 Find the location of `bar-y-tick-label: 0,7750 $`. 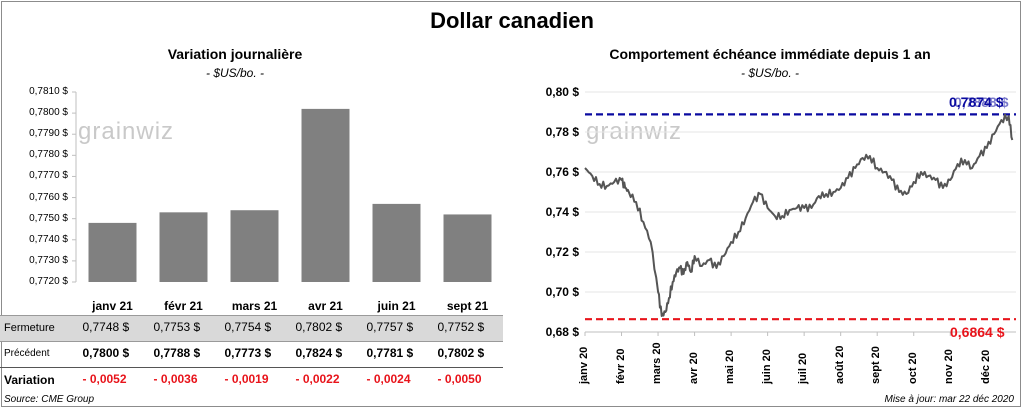

bar-y-tick-label: 0,7750 $ is located at coordinates (48, 218).